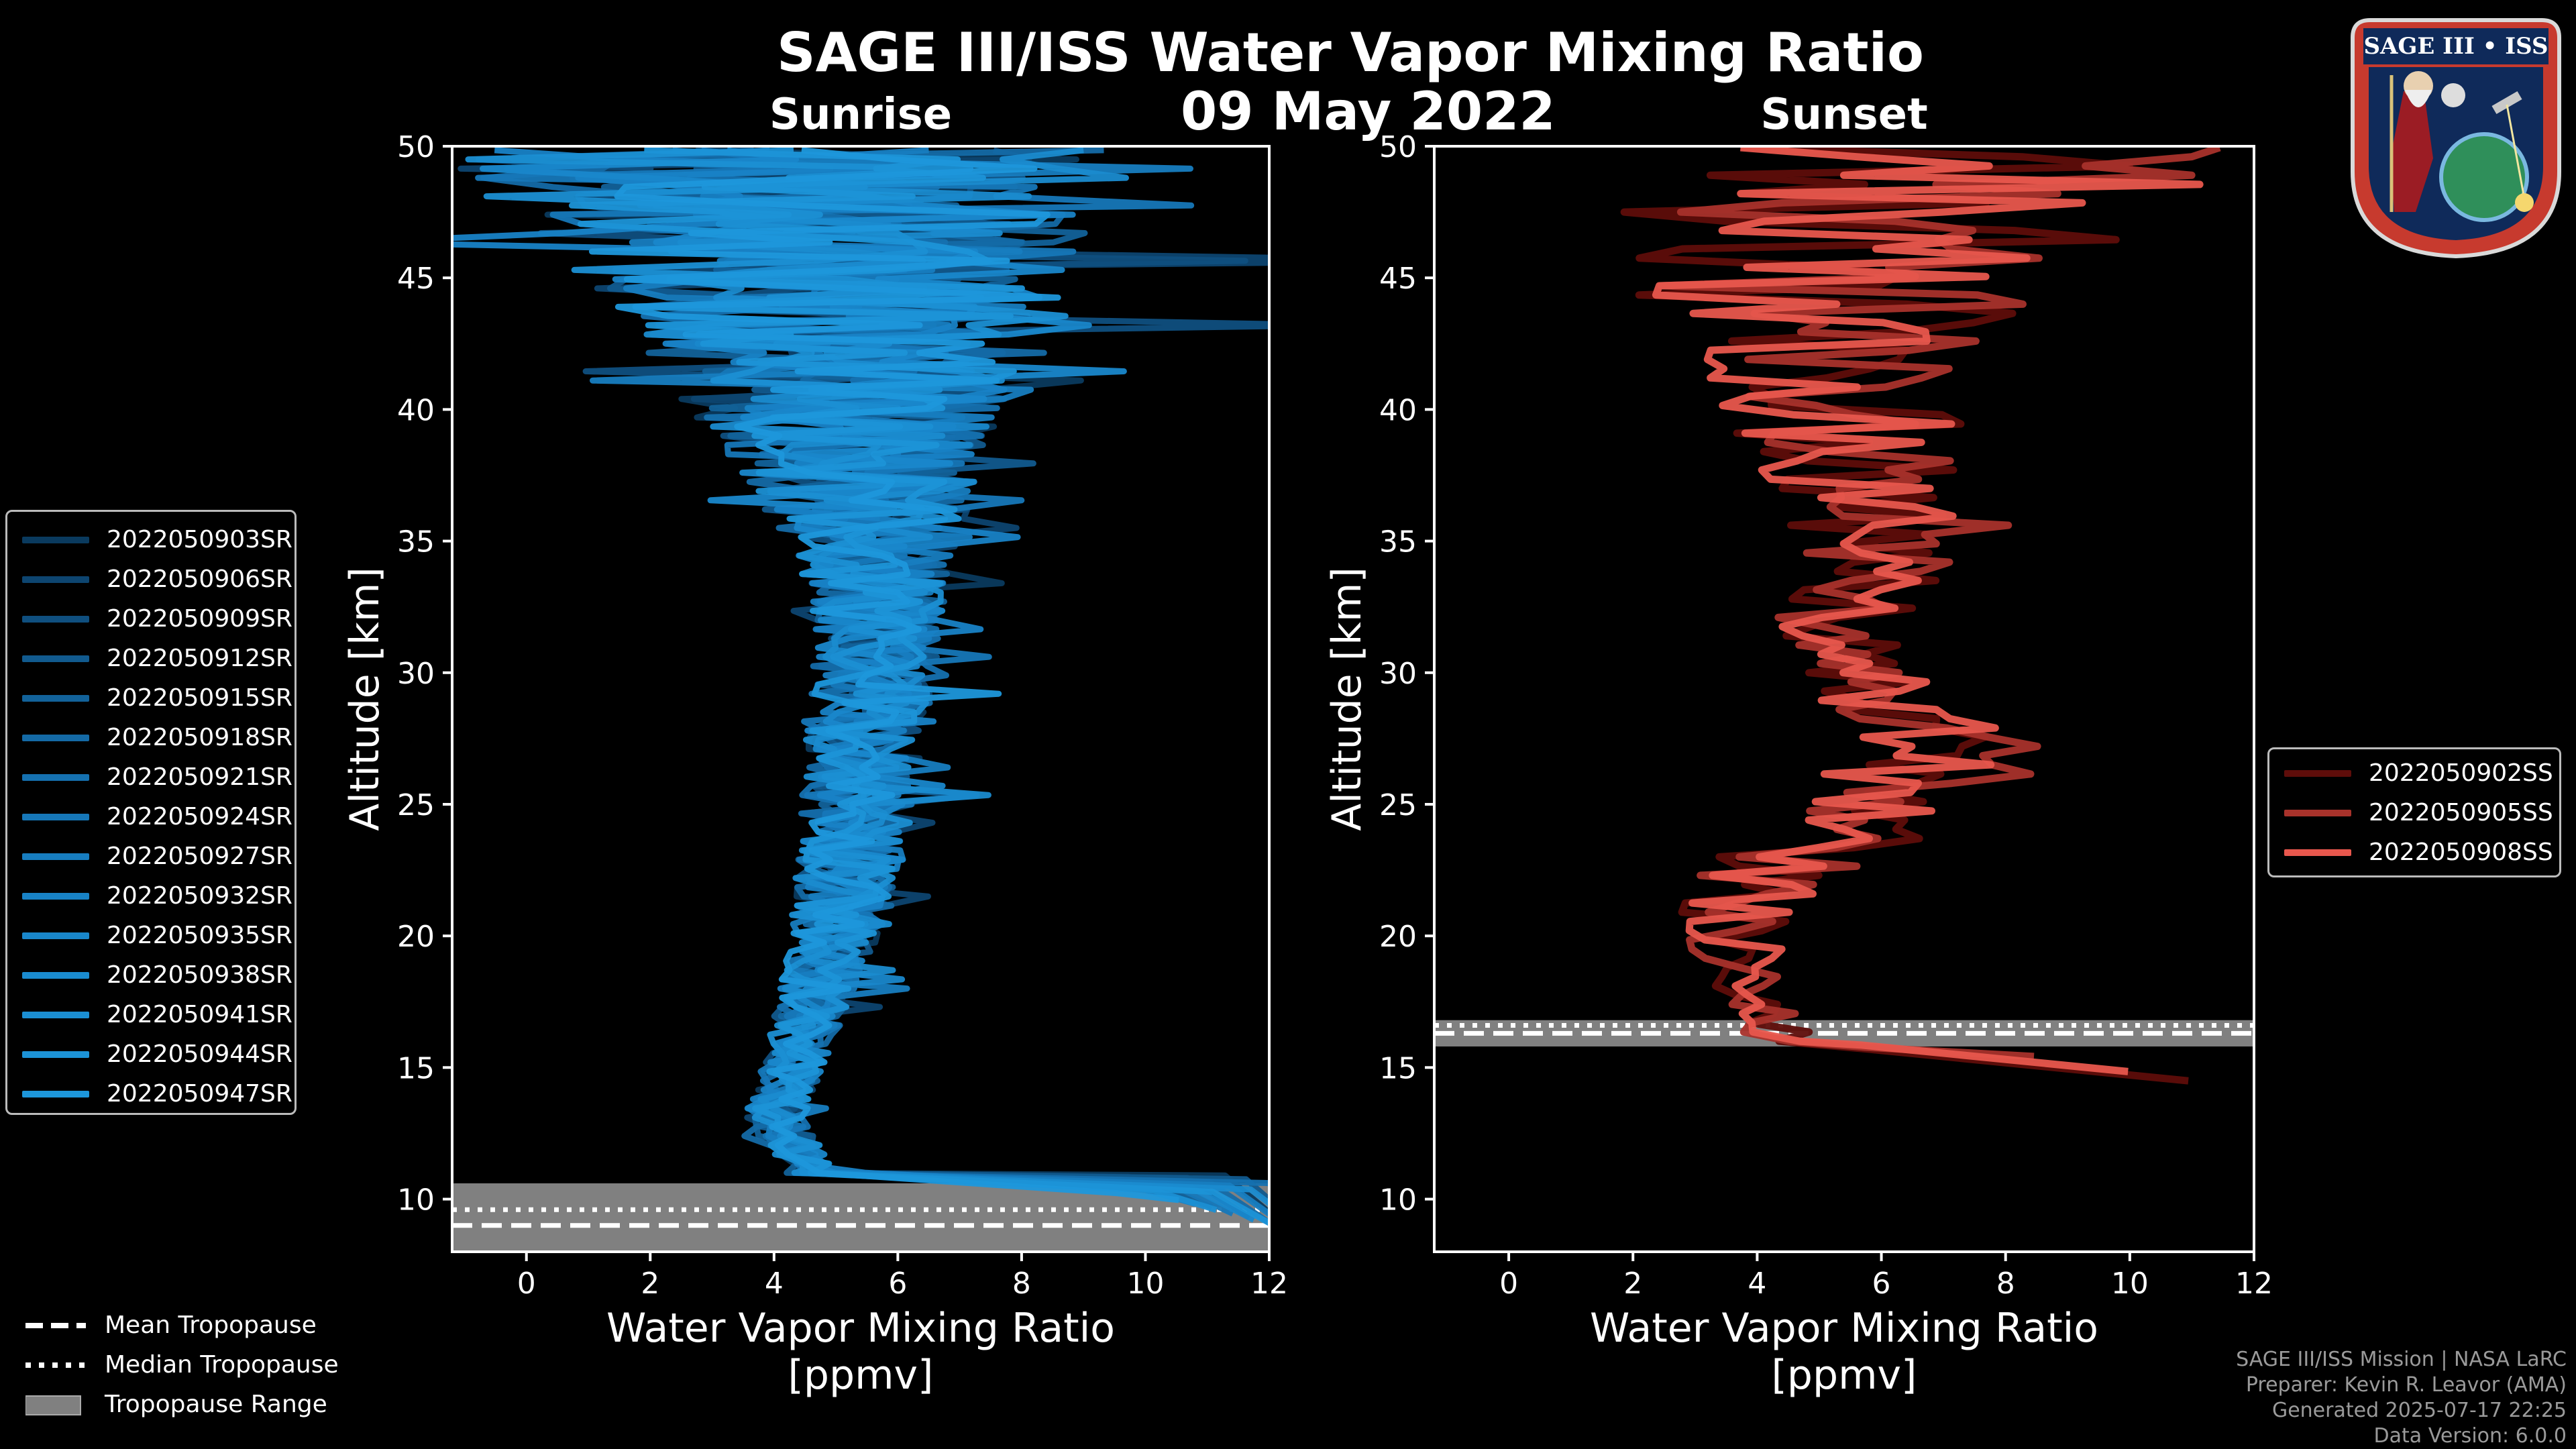  I want to click on legend-entry-2022050918SR: 2022050918SR, so click(149, 737).